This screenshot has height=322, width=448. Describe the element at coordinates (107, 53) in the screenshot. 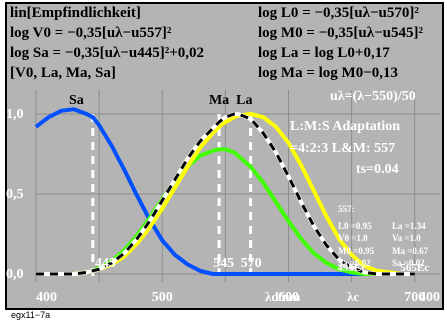

I see `legend-line-3: log Sa = −0,35[uλ−u445]²+0,02` at that location.